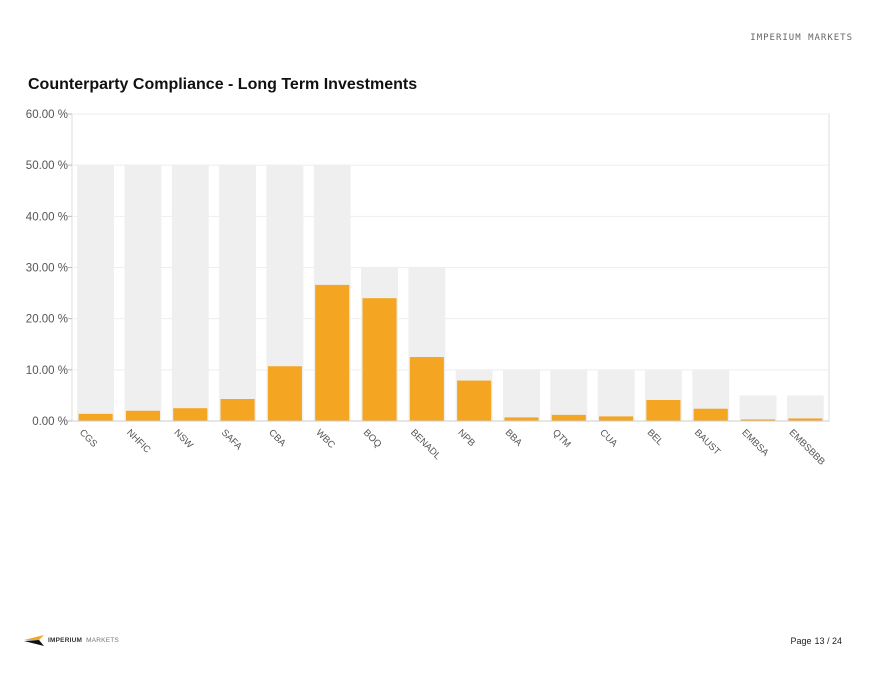  What do you see at coordinates (663, 410) in the screenshot?
I see `actual-bar-bel` at bounding box center [663, 410].